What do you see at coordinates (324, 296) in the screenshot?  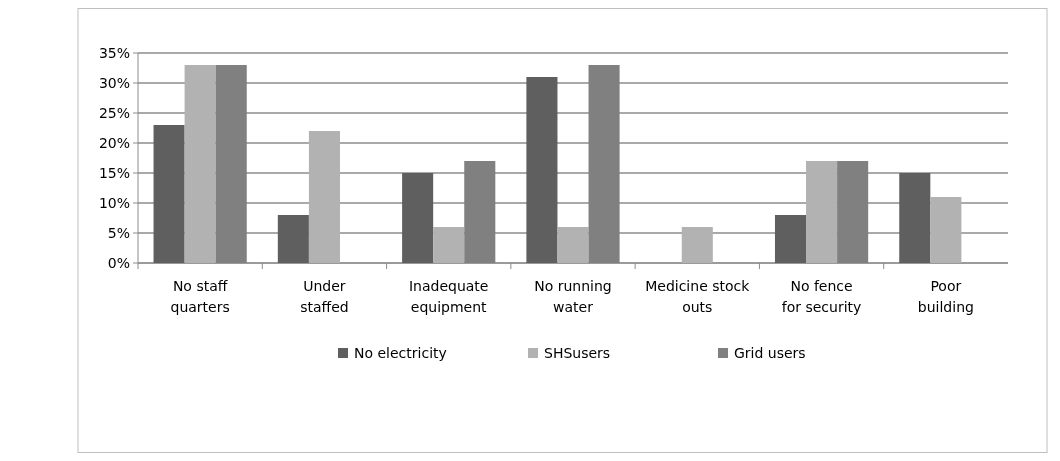 I see `x-tick-label: Under staffed` at bounding box center [324, 296].